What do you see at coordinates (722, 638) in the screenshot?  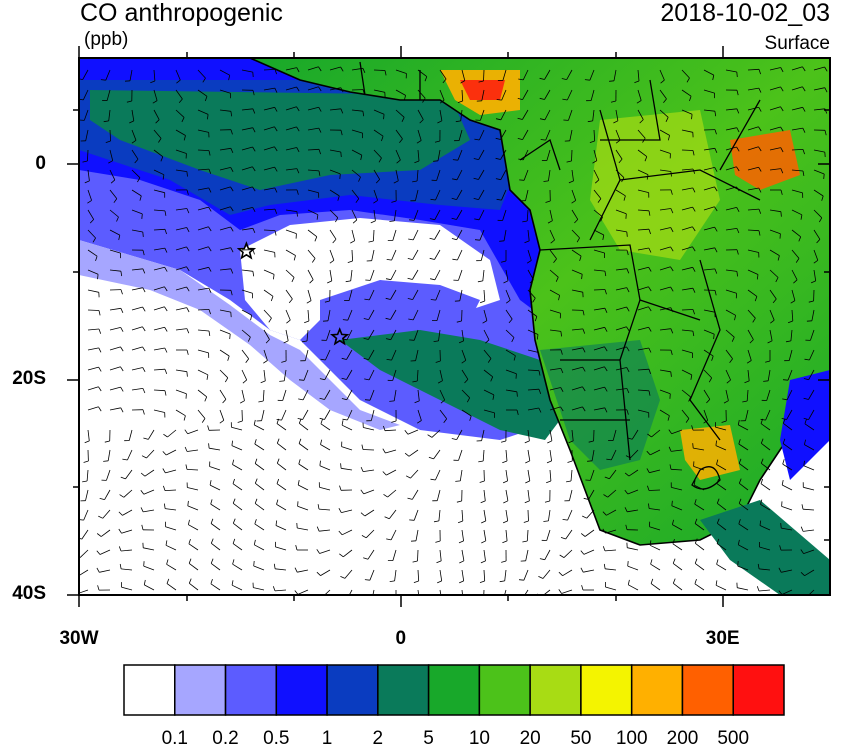 I see `lon-label: 30E` at bounding box center [722, 638].